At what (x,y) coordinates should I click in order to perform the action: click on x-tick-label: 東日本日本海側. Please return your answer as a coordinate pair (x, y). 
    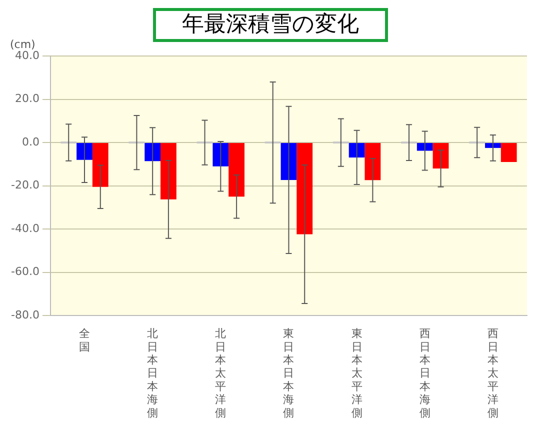
    Looking at the image, I should click on (288, 373).